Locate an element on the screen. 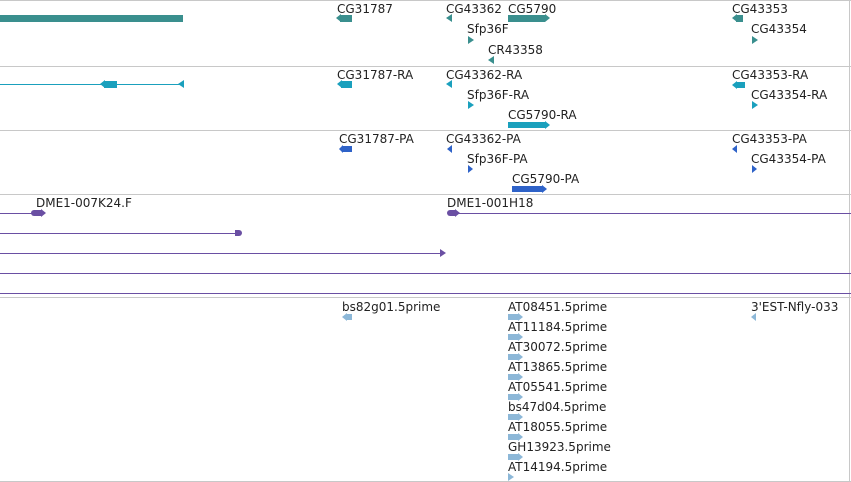  est-feature-bs82g01 is located at coordinates (349, 317).